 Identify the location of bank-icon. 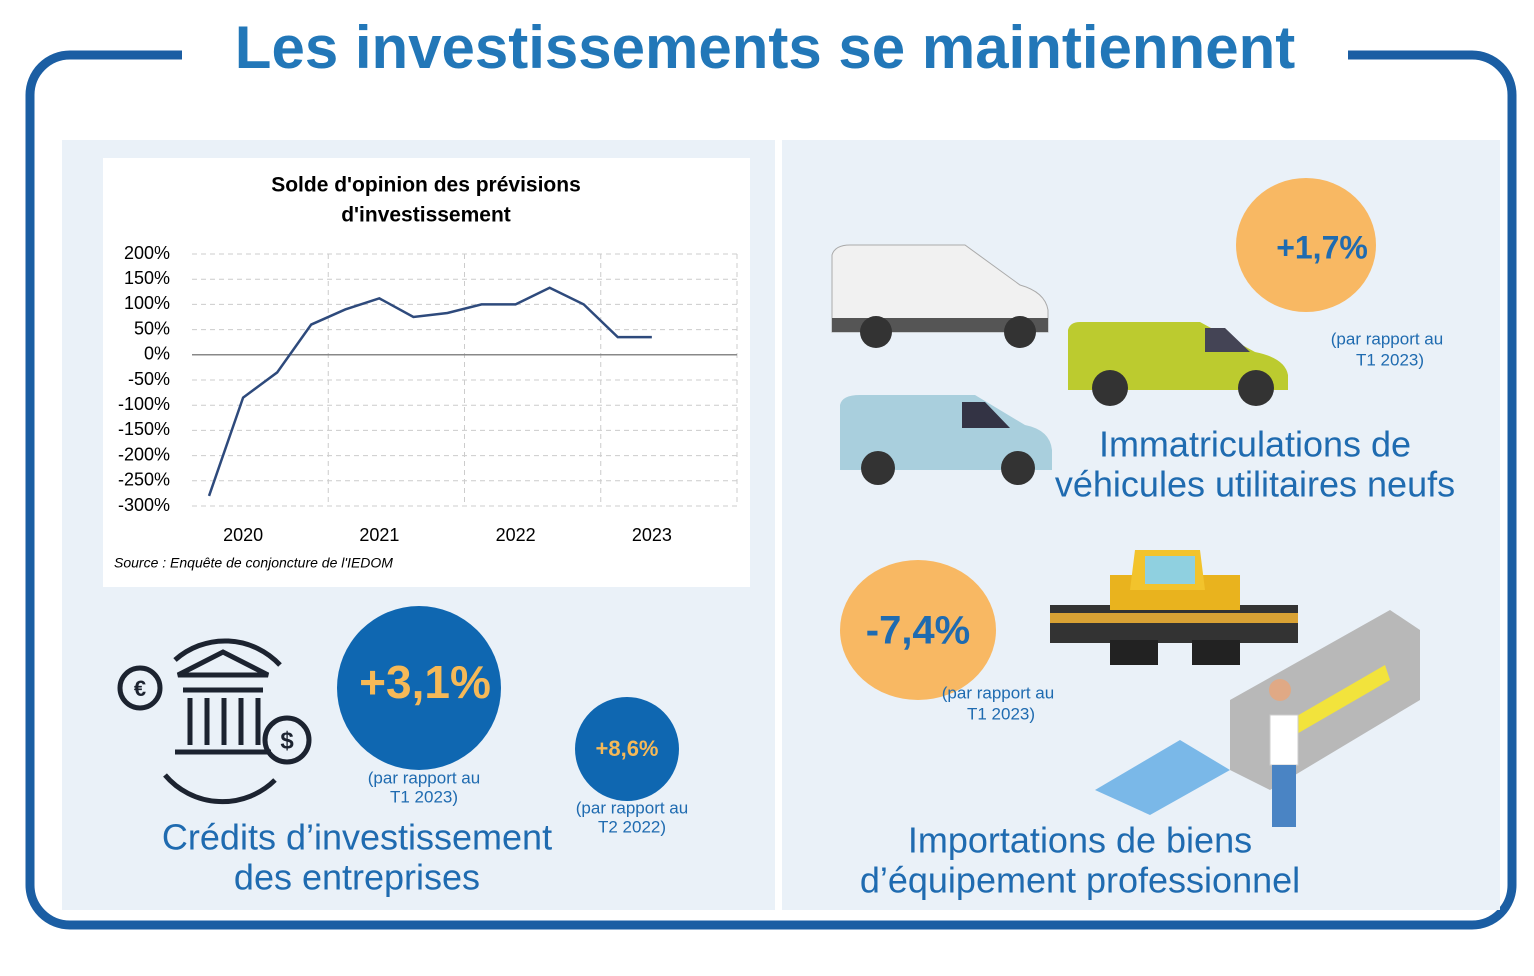
(214, 721).